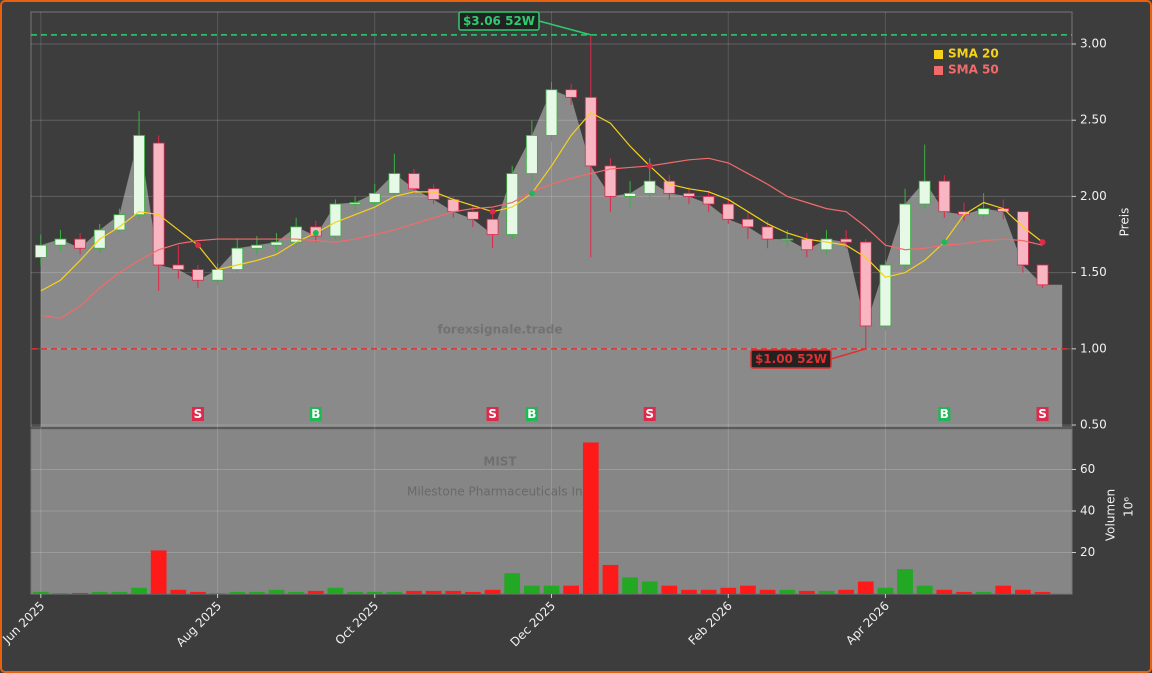 The image size is (1152, 673). Describe the element at coordinates (1129, 507) in the screenshot. I see `volume-scale-label: 10⁶` at that location.